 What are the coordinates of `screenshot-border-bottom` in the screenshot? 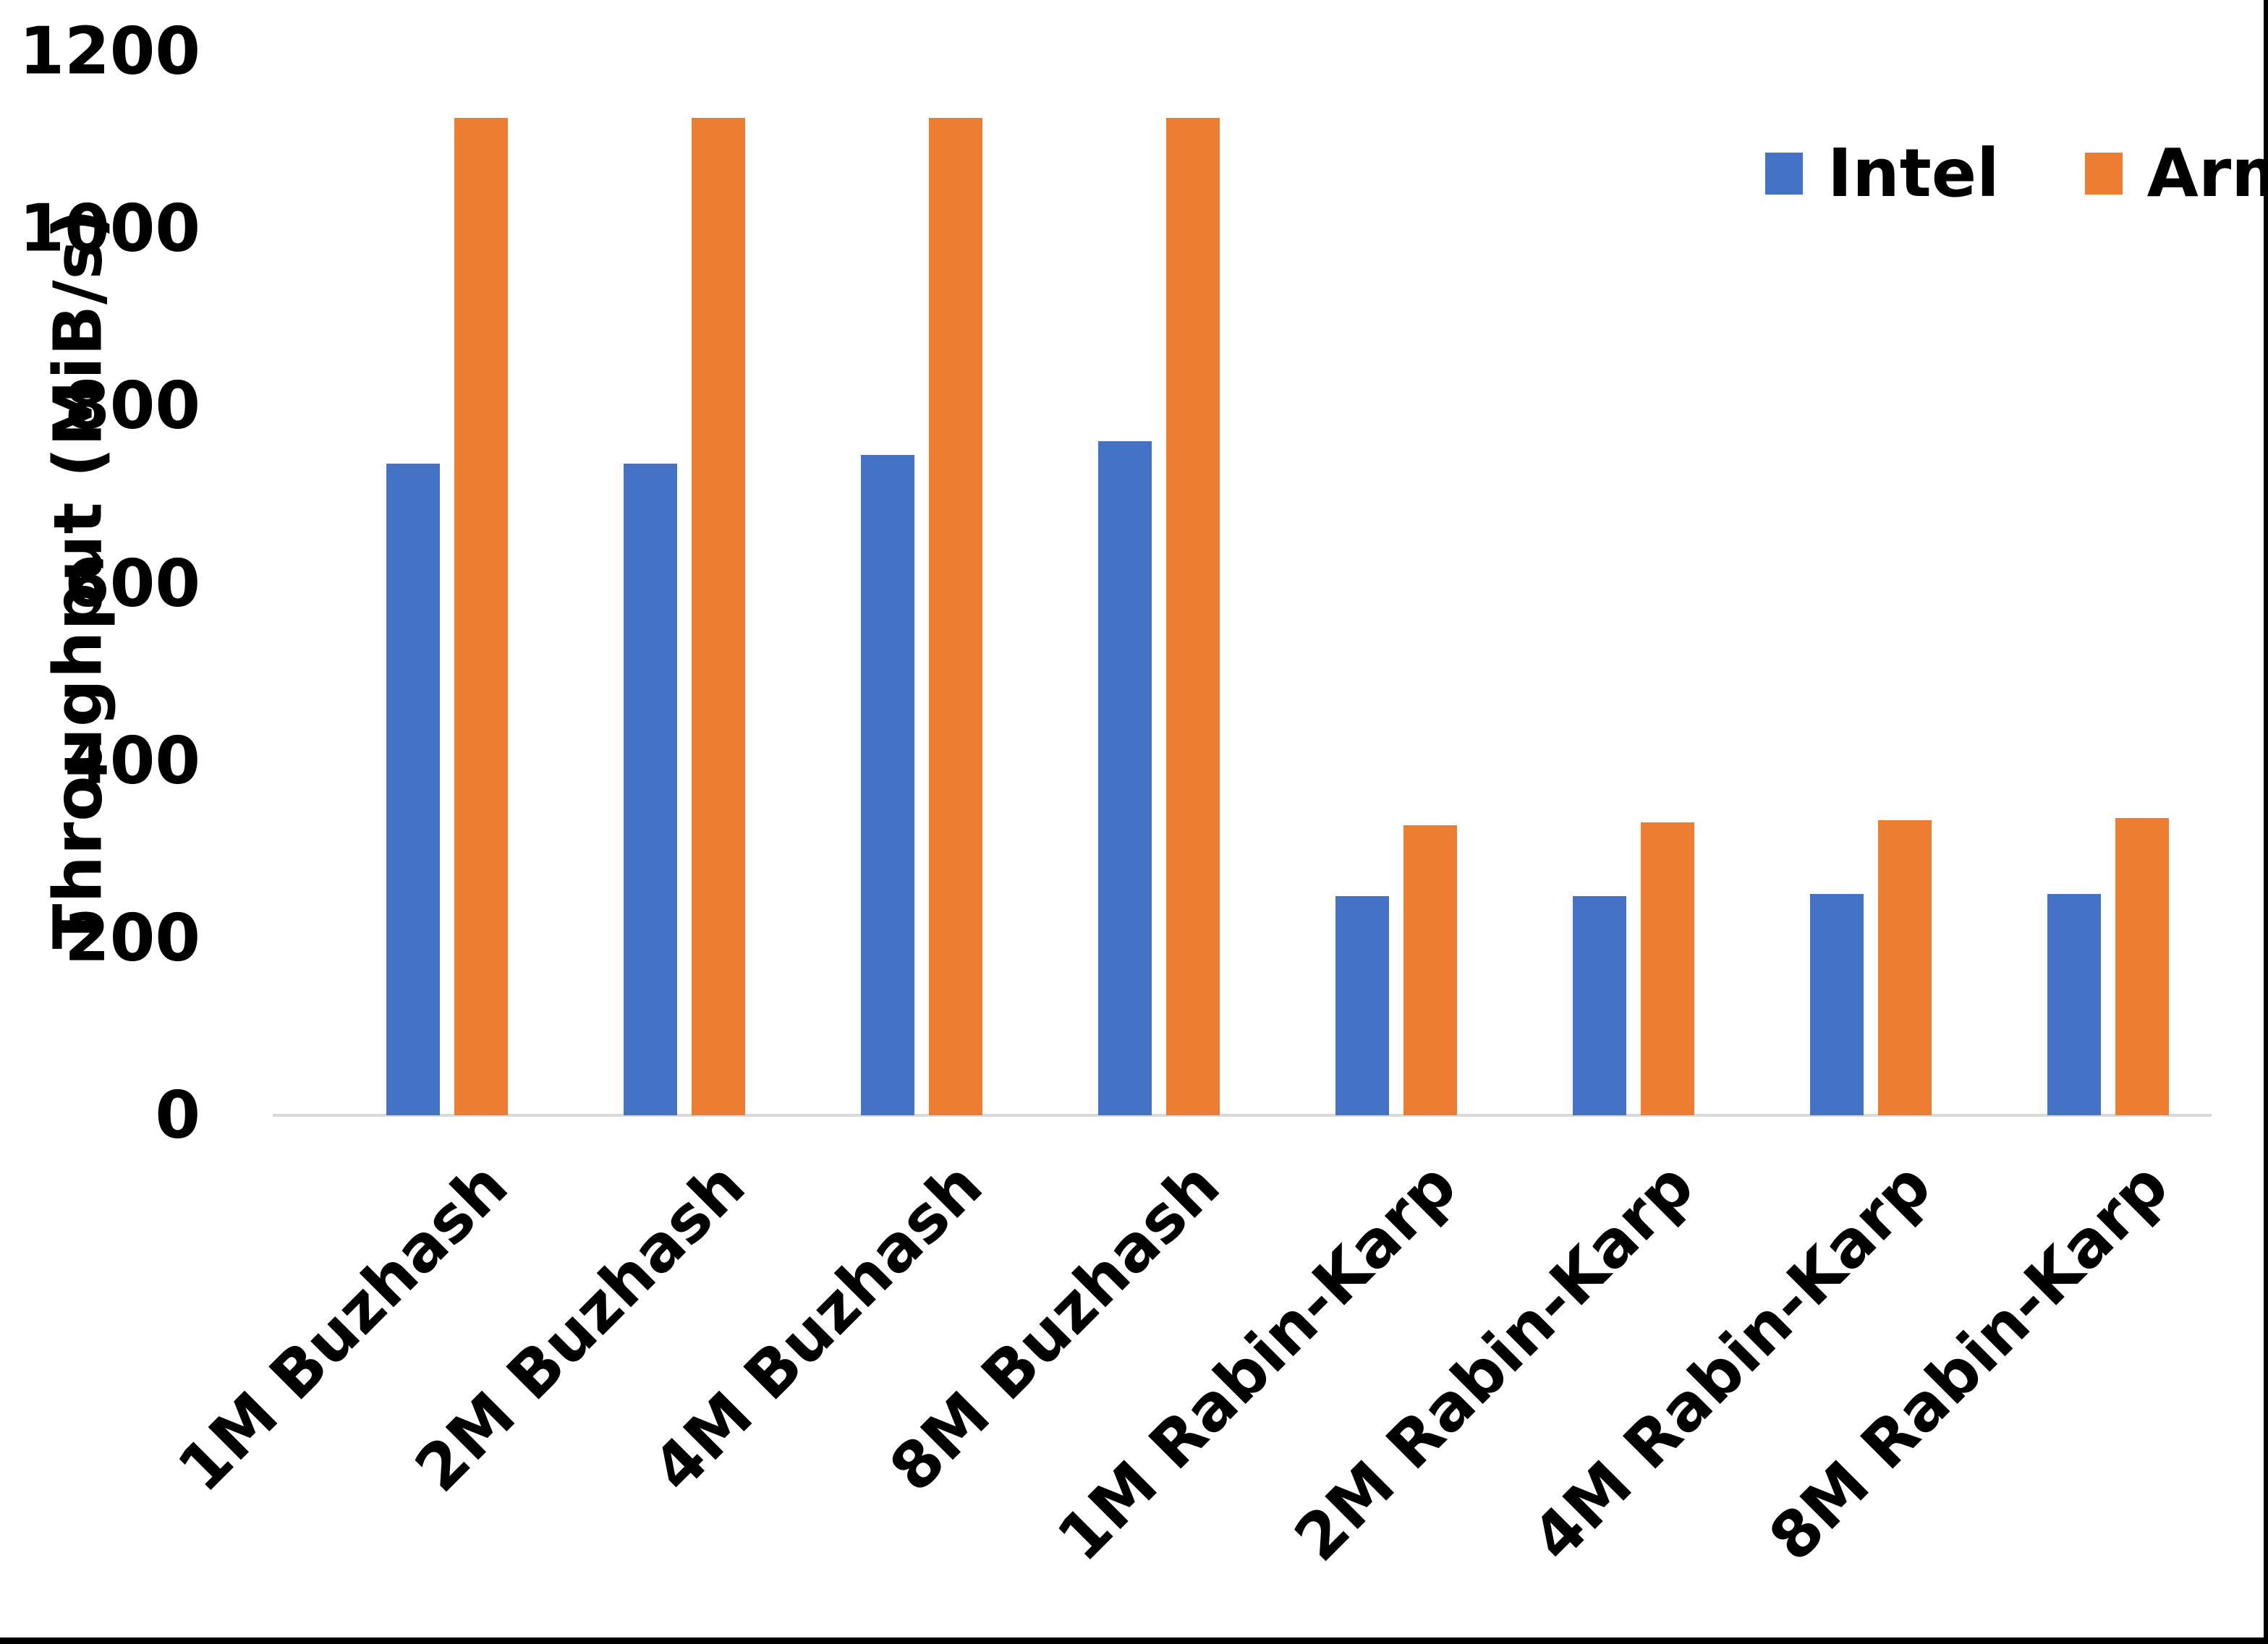 It's located at (1134, 1640).